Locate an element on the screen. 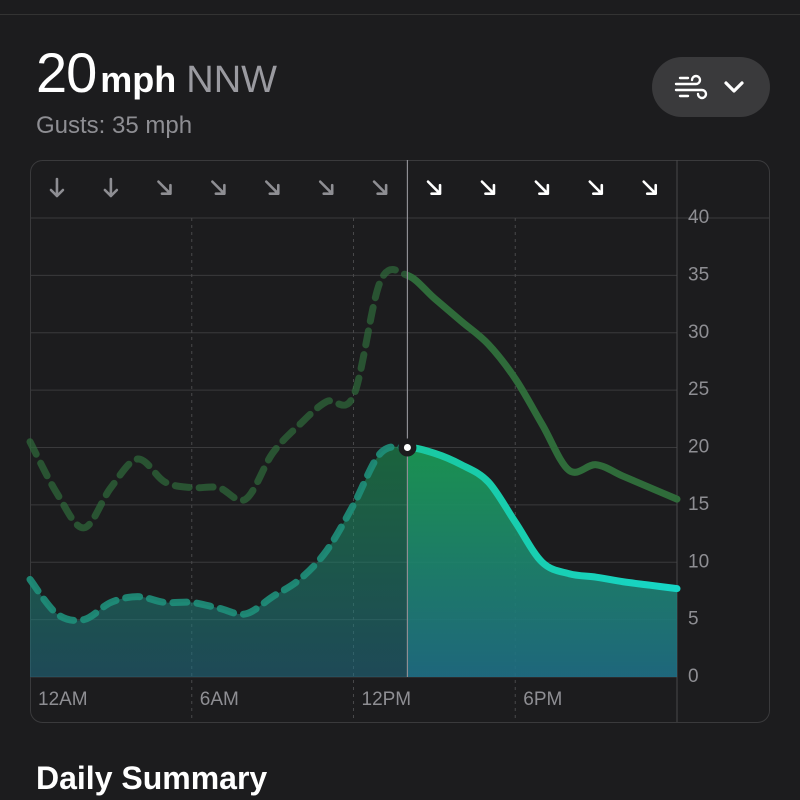  y-tick-label: 15 is located at coordinates (698, 504).